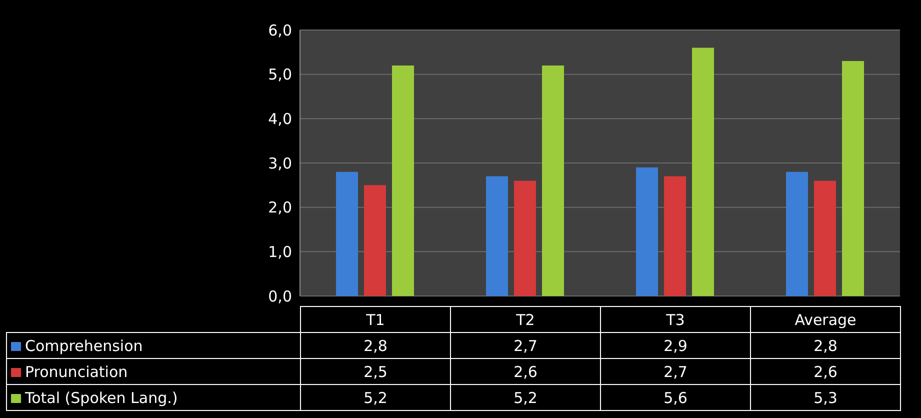 The width and height of the screenshot is (921, 418). Describe the element at coordinates (280, 163) in the screenshot. I see `y-tick-label: 3,0` at that location.